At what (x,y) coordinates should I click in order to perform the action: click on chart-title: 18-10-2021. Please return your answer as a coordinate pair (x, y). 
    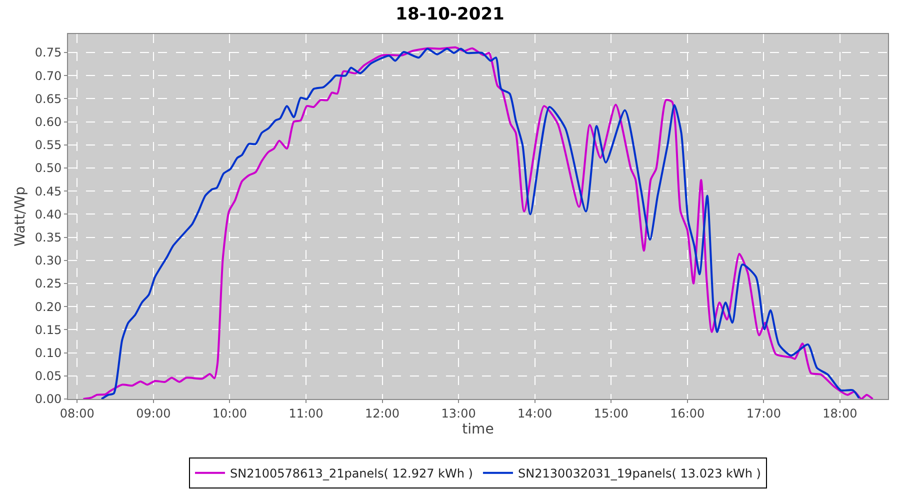
    Looking at the image, I should click on (450, 14).